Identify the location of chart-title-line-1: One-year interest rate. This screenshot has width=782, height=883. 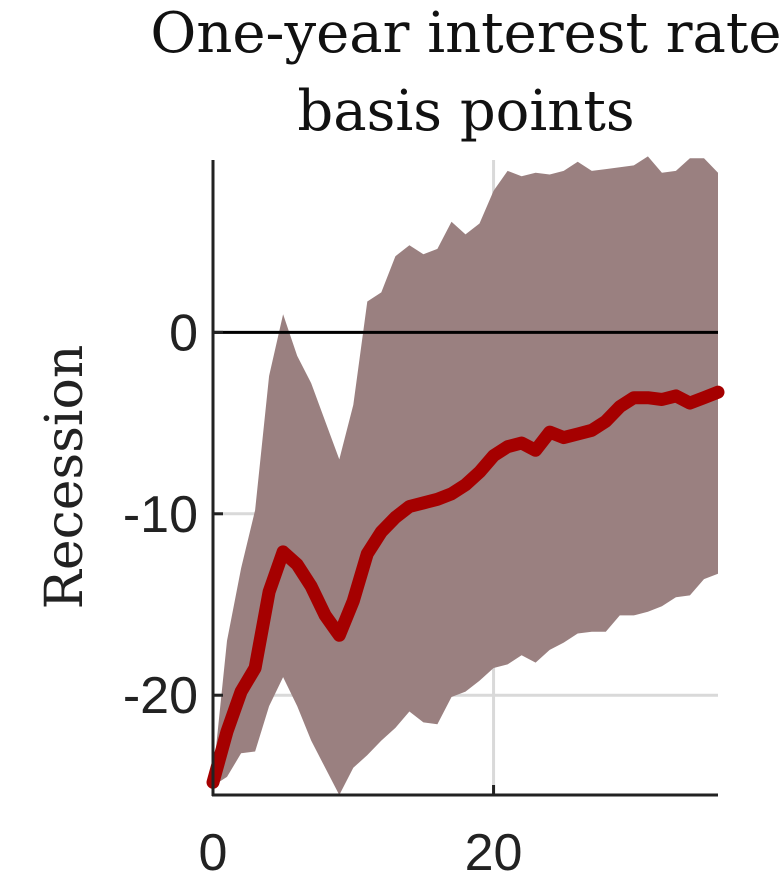
(465, 33).